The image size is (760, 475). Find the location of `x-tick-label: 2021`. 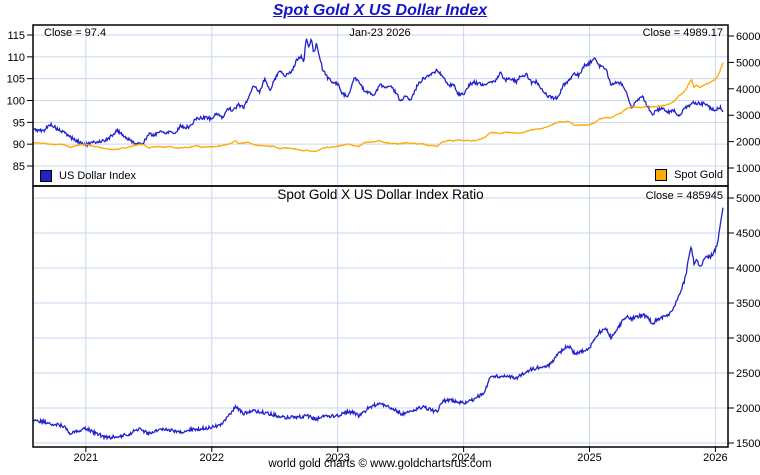

x-tick-label: 2021 is located at coordinates (86, 458).